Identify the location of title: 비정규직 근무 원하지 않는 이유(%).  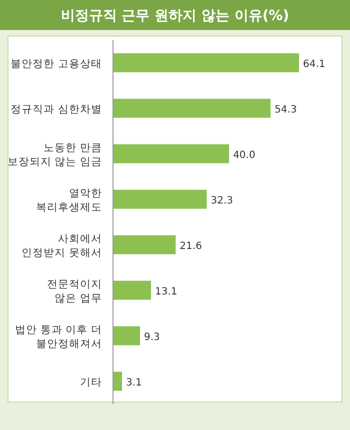
(175, 16).